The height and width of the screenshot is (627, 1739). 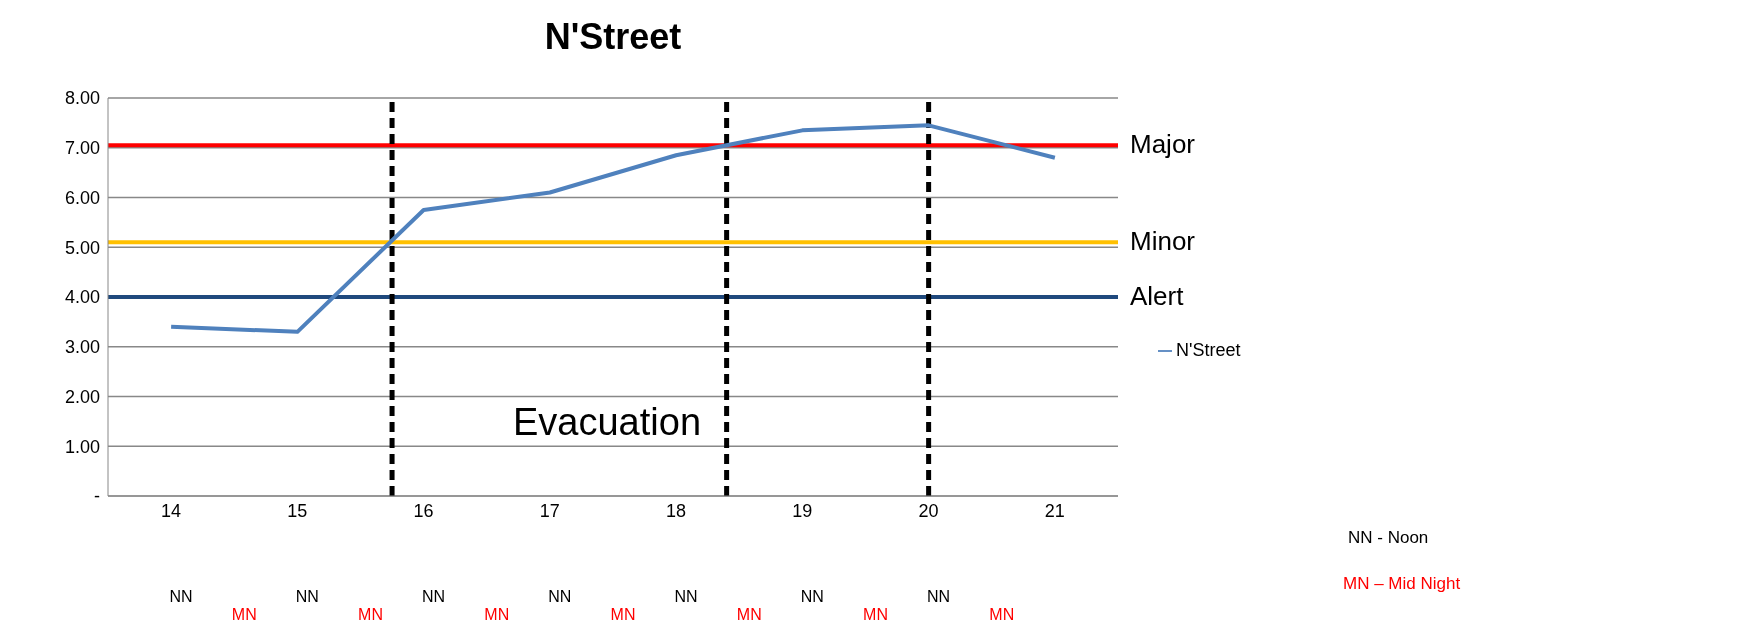 I want to click on x-tick-label: 21, so click(x=1054, y=510).